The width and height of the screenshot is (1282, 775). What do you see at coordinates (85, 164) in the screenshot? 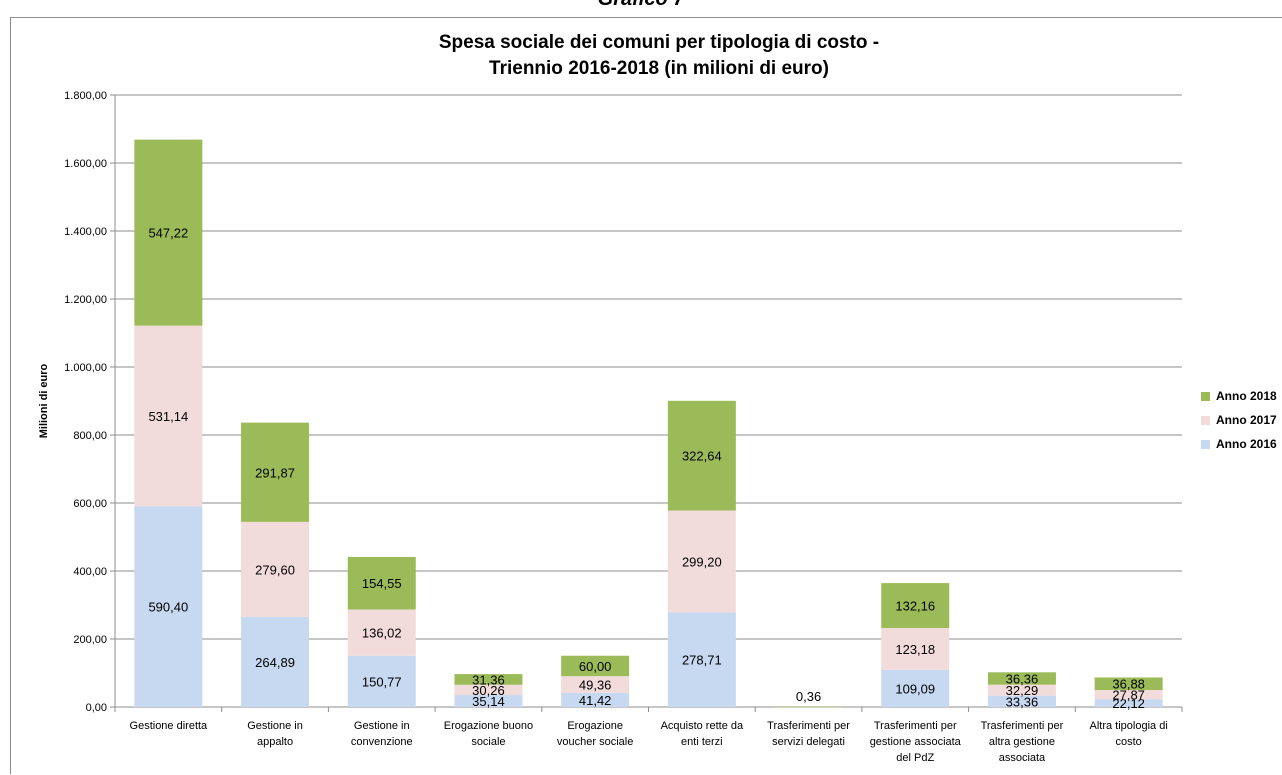
I see `y-tick-label: 1.600,00` at bounding box center [85, 164].